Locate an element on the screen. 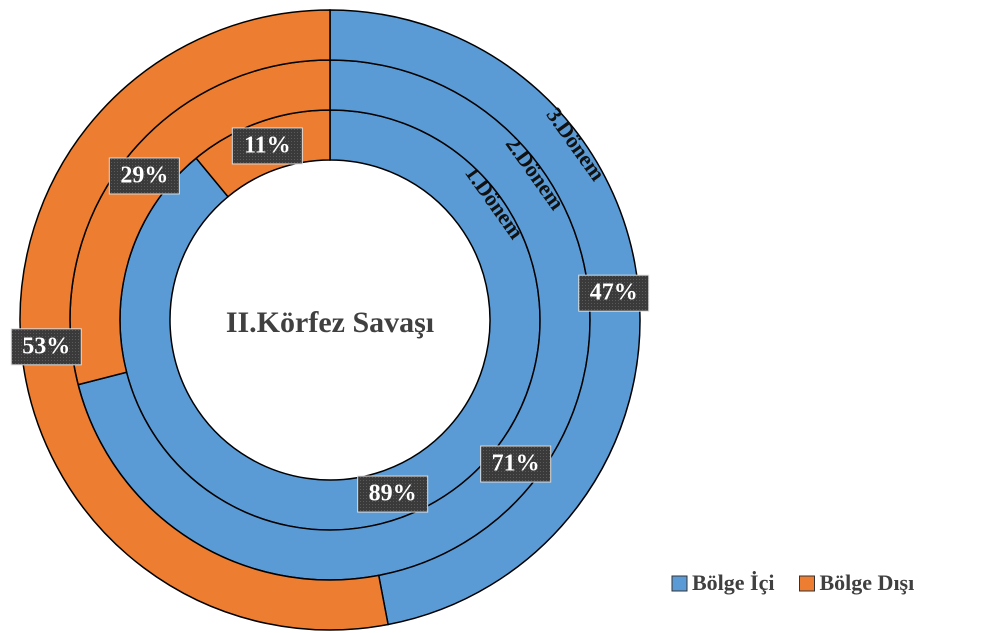 The image size is (982, 633). data-label: 53% is located at coordinates (46, 346).